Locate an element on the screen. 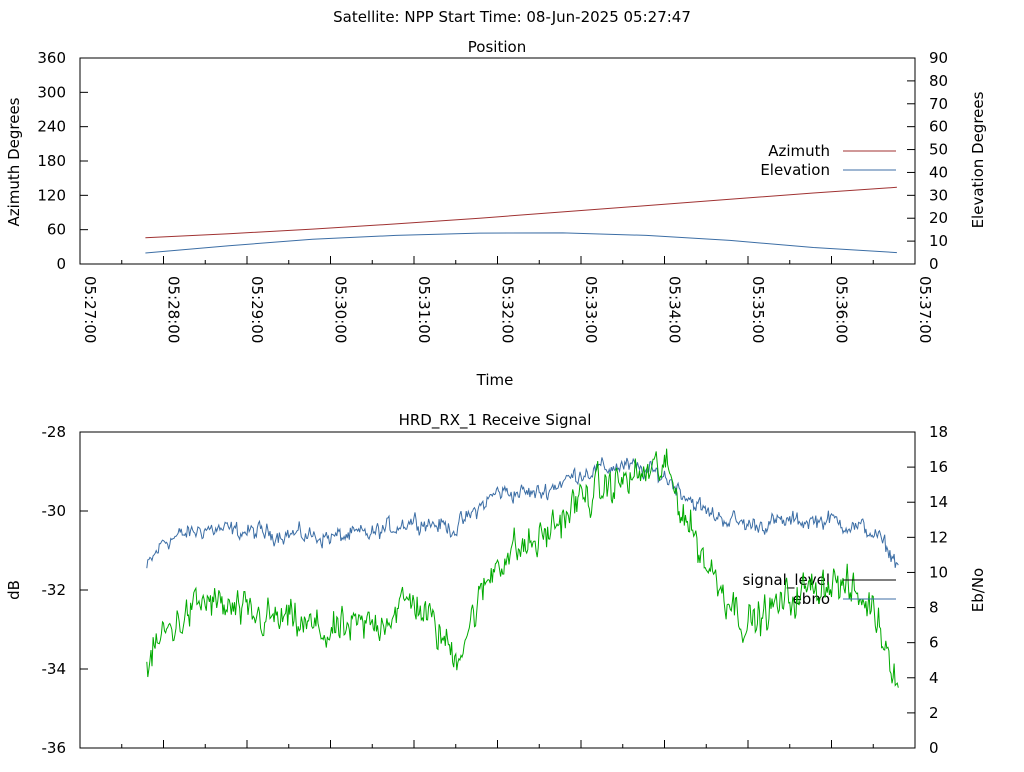 This screenshot has width=1024, height=772. signal-chart-title: HRD_RX_1 Receive Signal is located at coordinates (495, 420).